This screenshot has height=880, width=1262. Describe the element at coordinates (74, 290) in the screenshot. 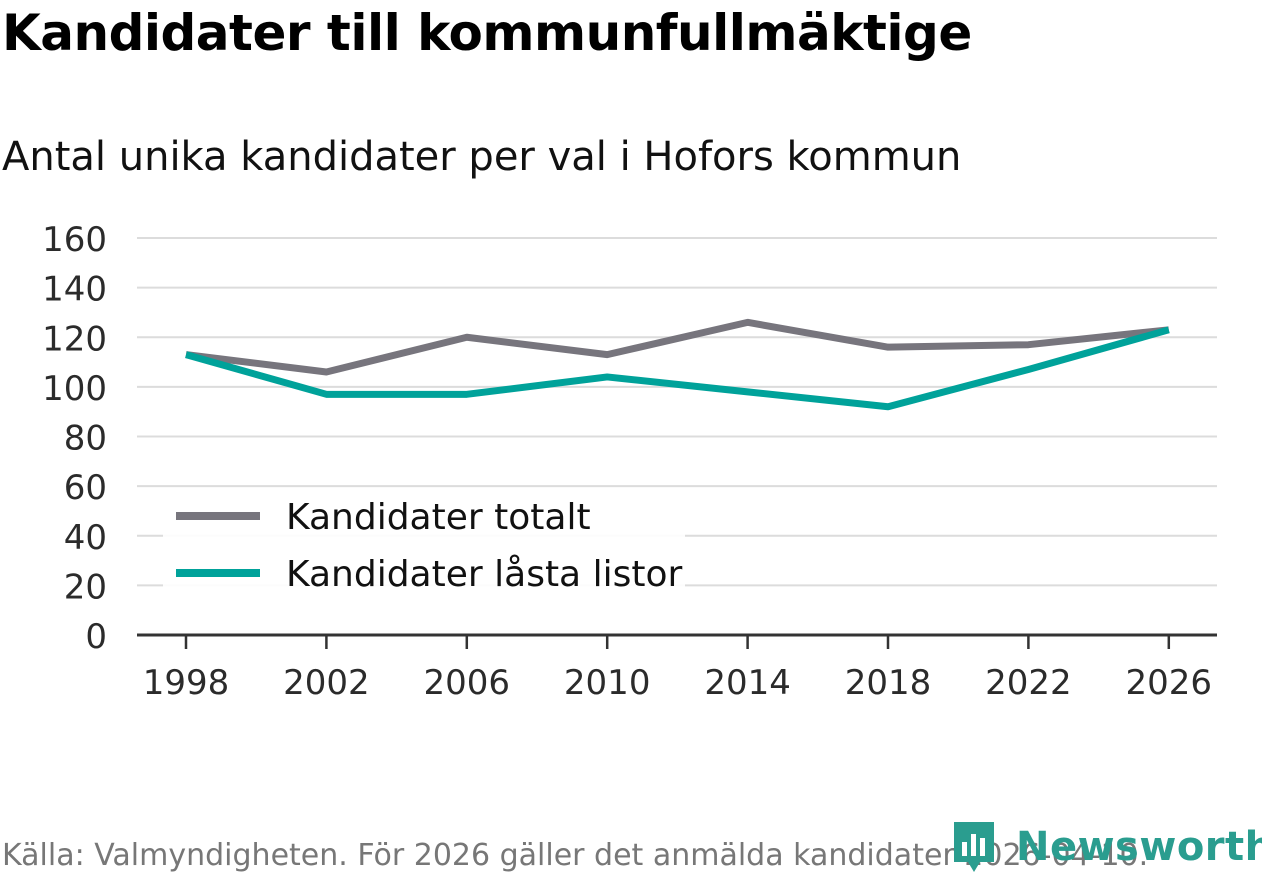

I see `y-tick-label: 140` at that location.